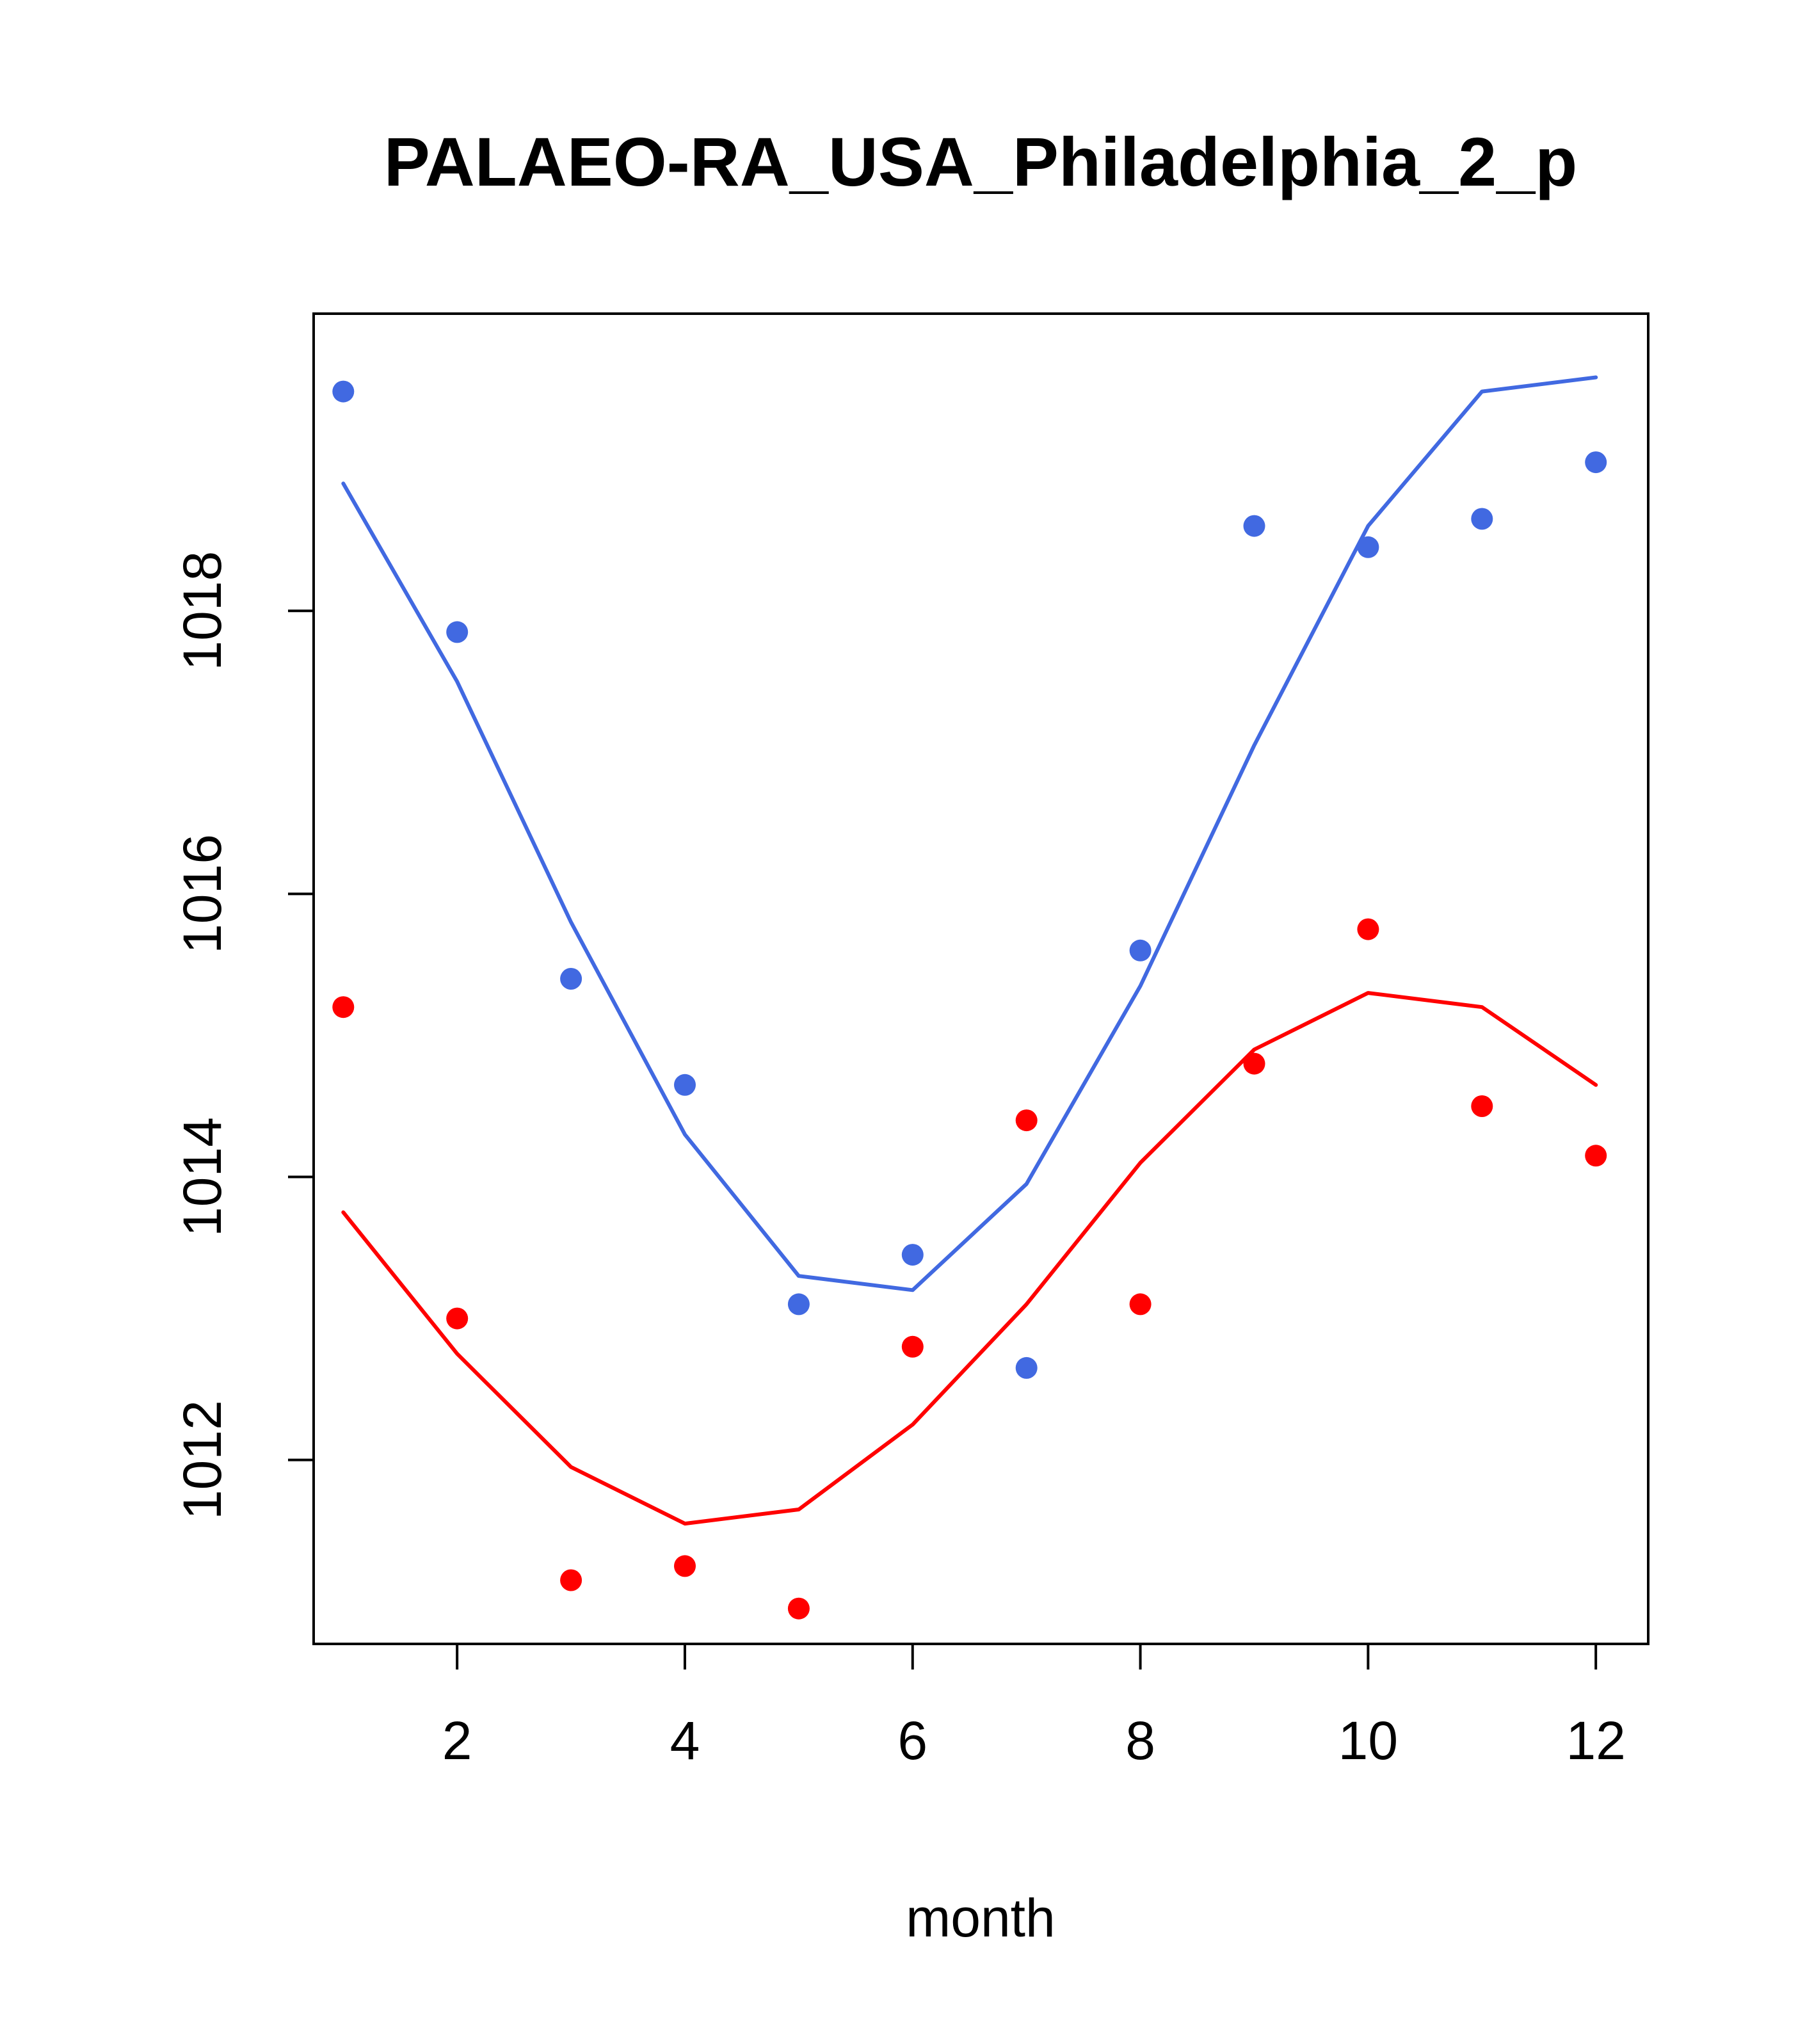  What do you see at coordinates (1368, 1740) in the screenshot?
I see `x-tick-label-10: 10` at bounding box center [1368, 1740].